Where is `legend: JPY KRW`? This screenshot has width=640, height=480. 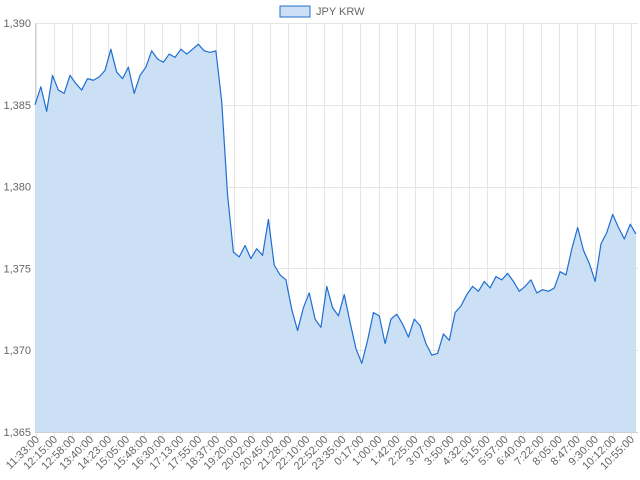 legend: JPY KRW is located at coordinates (322, 11).